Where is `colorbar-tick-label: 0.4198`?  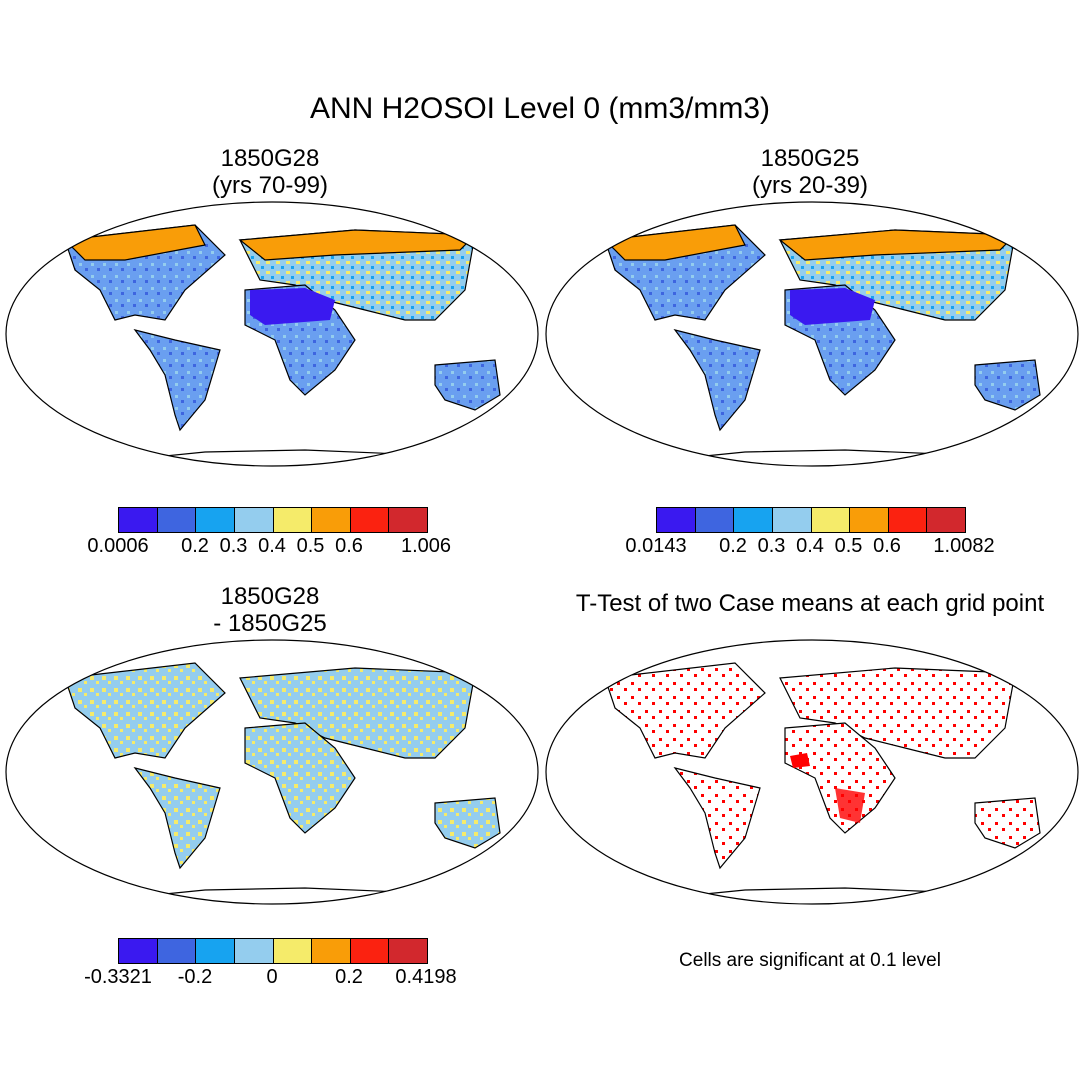 colorbar-tick-label: 0.4198 is located at coordinates (426, 977).